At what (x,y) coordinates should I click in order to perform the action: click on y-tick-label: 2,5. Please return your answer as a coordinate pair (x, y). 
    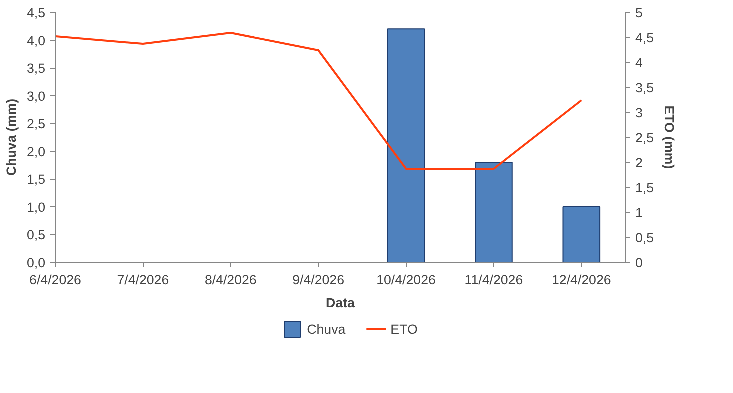
    Looking at the image, I should click on (36, 124).